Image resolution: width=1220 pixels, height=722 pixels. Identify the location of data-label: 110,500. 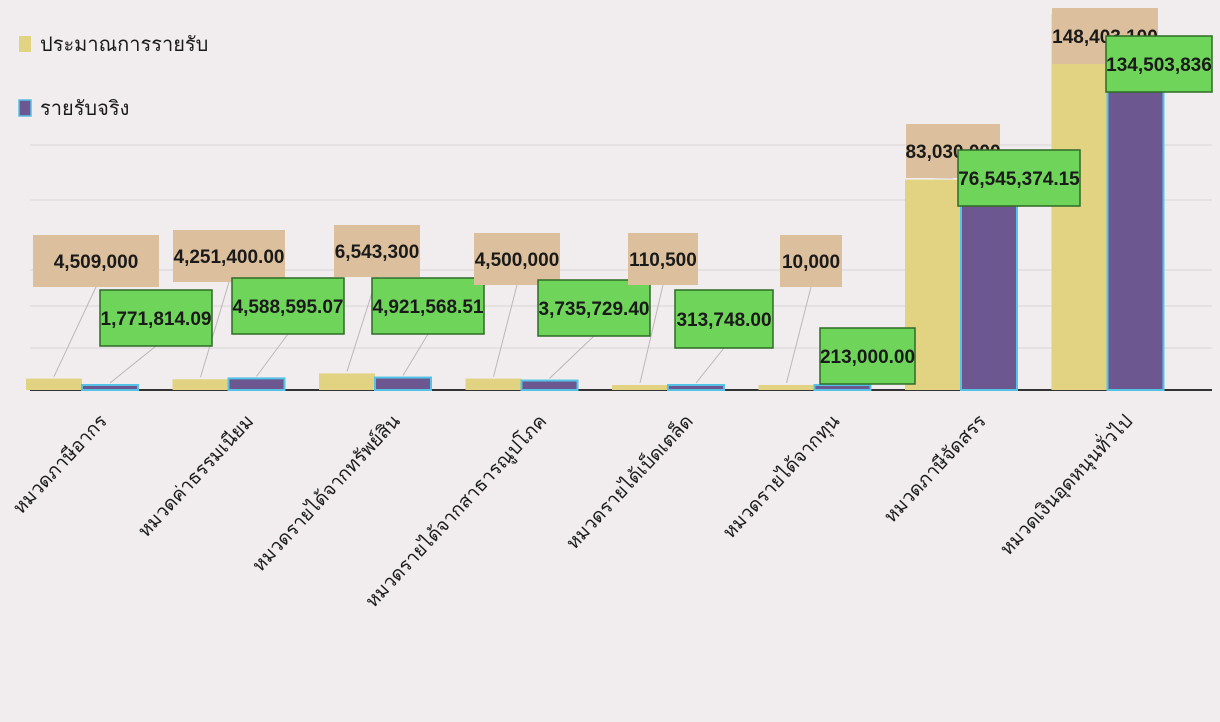
(663, 260).